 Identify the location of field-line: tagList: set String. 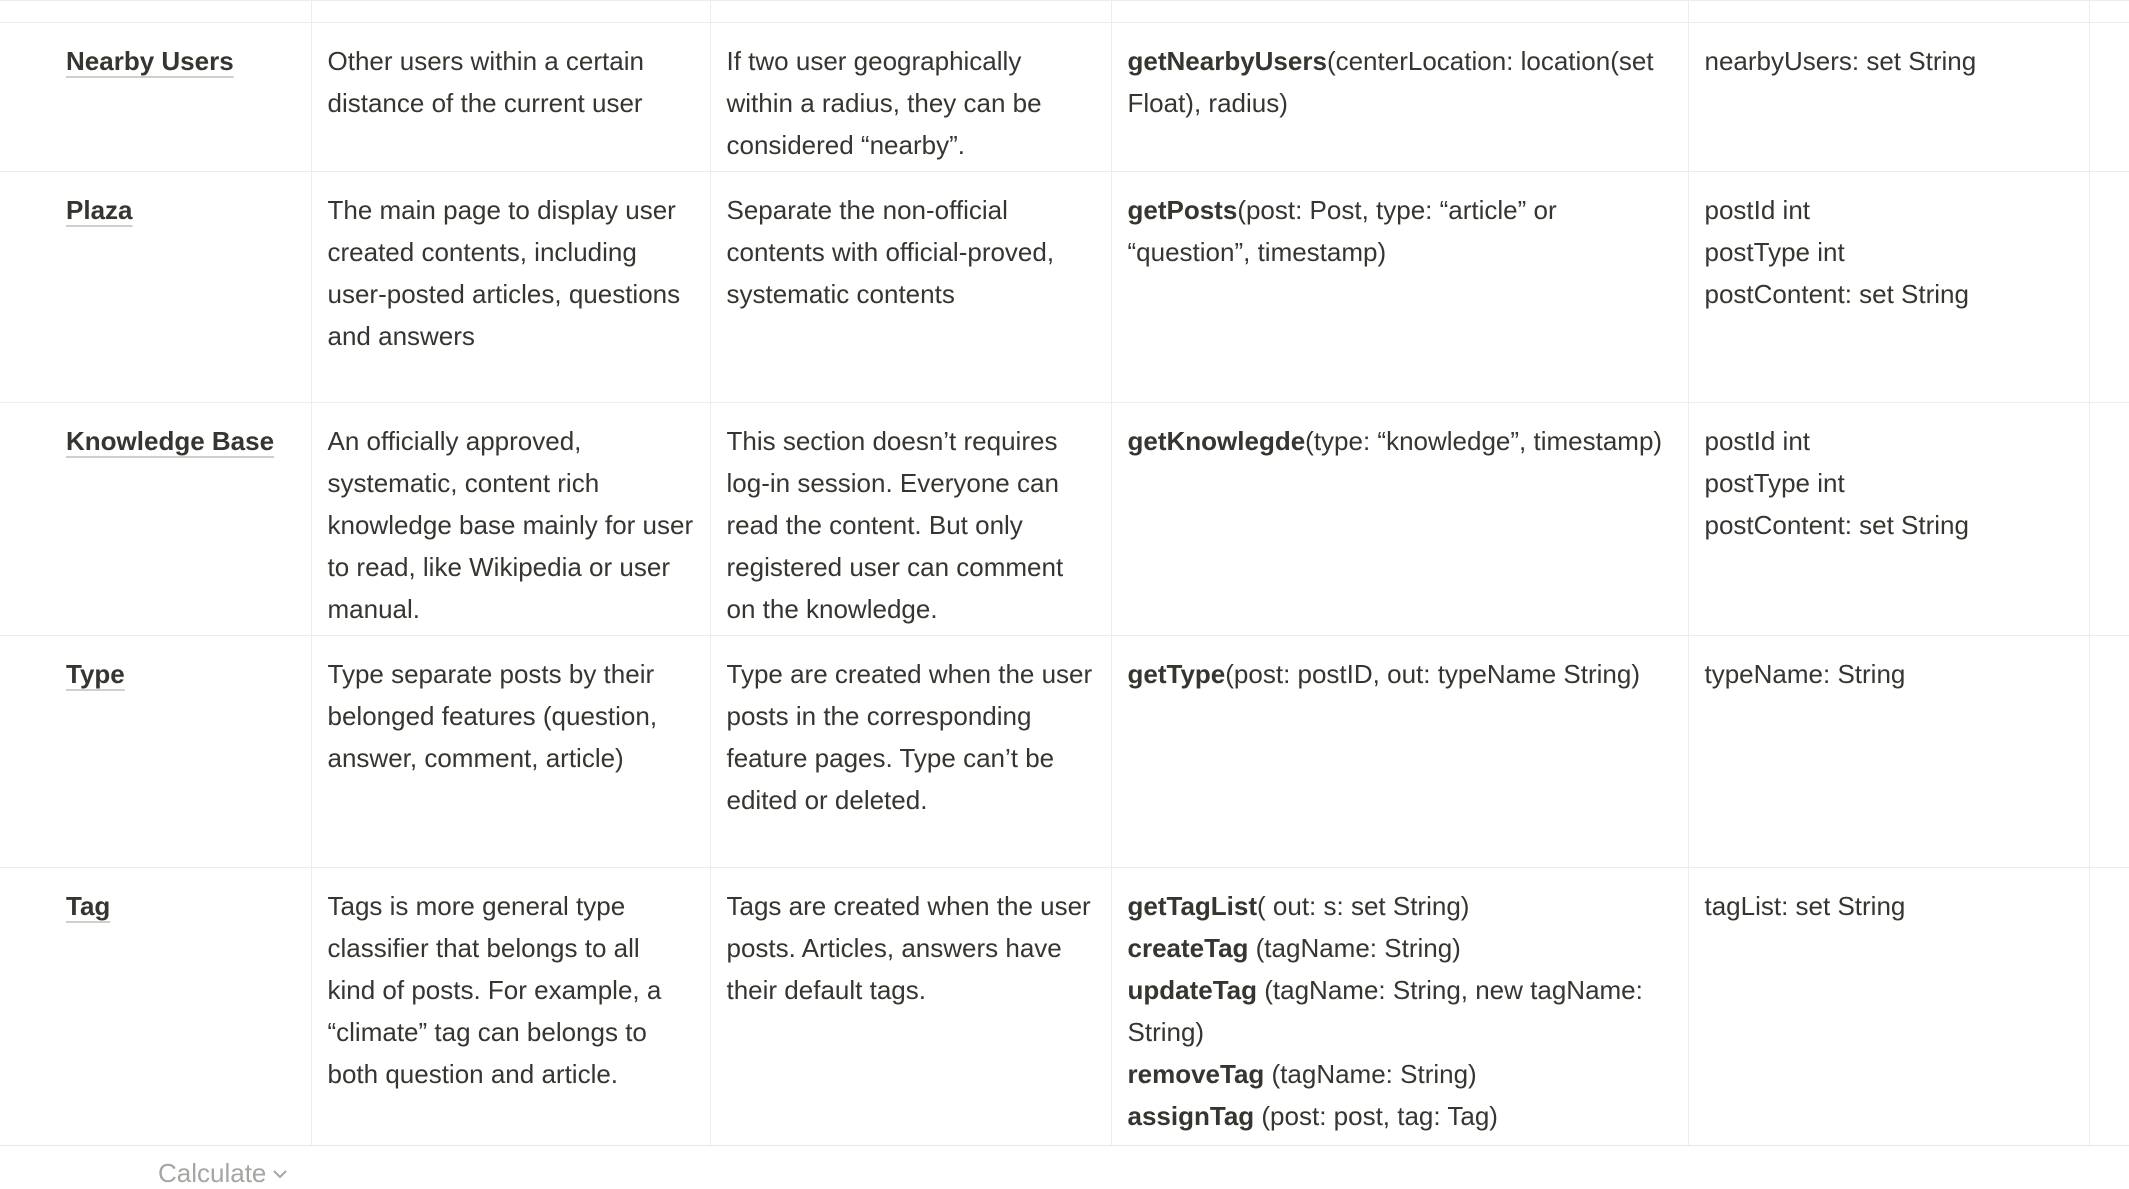
(1805, 906).